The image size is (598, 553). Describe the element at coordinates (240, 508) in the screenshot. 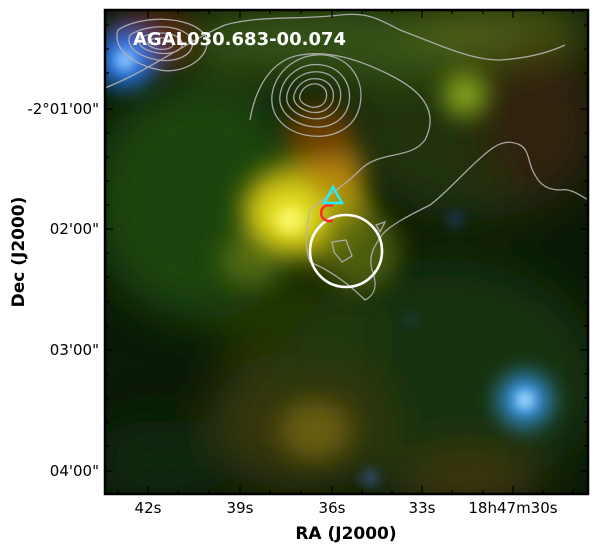

I see `x-tick-label: 39s` at that location.